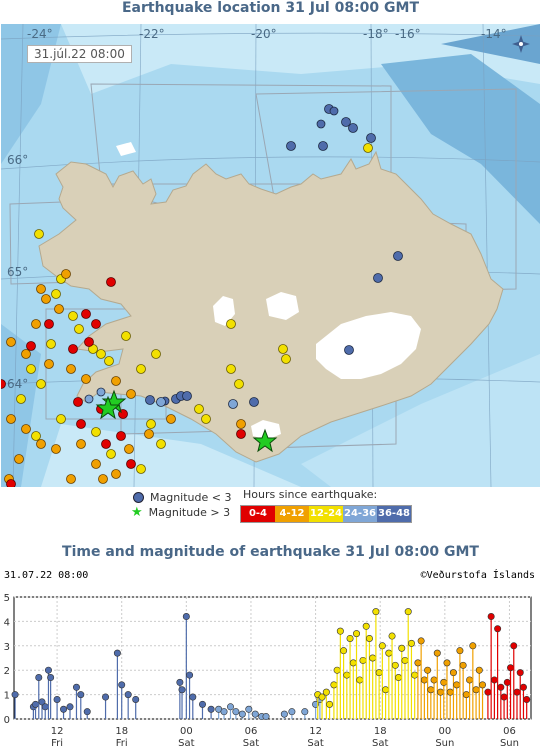  What do you see at coordinates (7, 598) in the screenshot?
I see `y-tick-label: 5` at bounding box center [7, 598].